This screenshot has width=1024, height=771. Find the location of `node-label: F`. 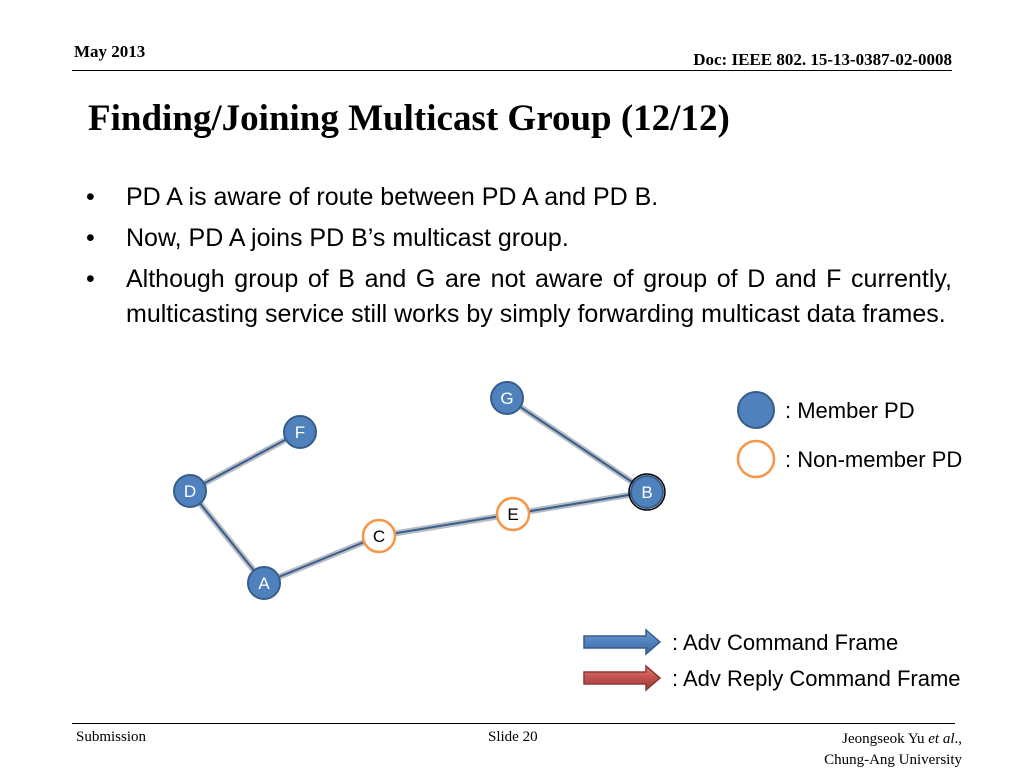

node-label: F is located at coordinates (300, 432).